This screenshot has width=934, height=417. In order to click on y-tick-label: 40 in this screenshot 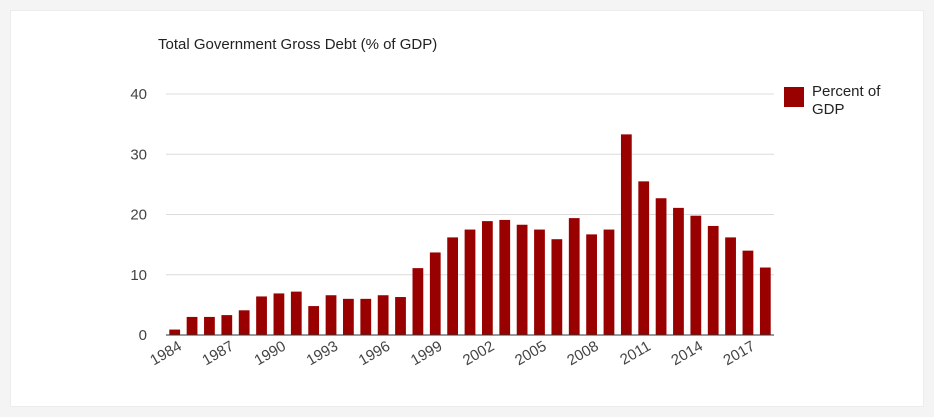, I will do `click(138, 94)`.